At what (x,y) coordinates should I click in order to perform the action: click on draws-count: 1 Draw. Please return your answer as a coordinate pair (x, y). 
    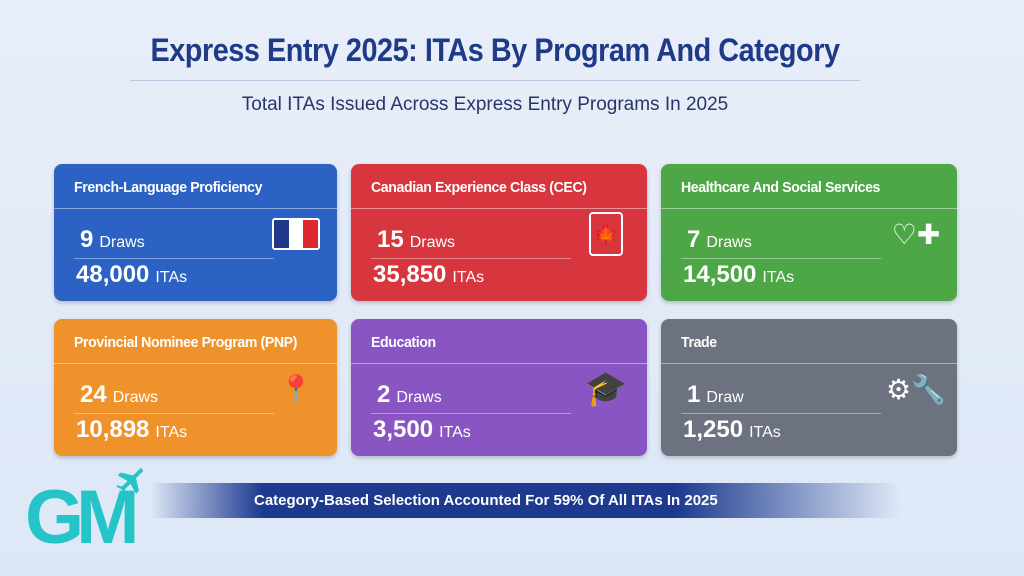
    Looking at the image, I should click on (715, 395).